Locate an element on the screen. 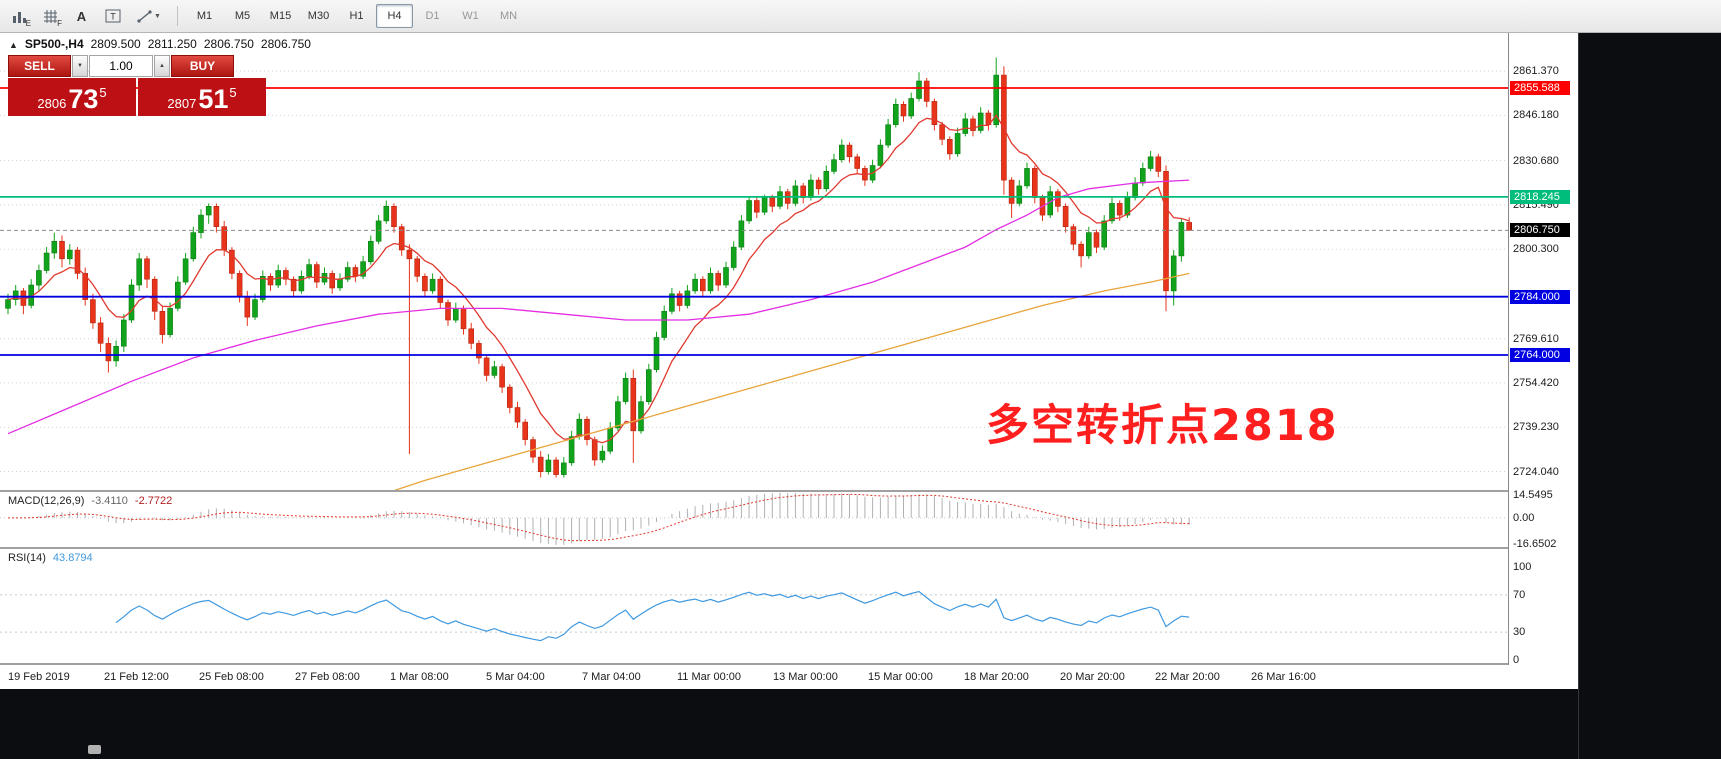  rsi-pane: RSI(14) 43.8794 is located at coordinates (754, 606).